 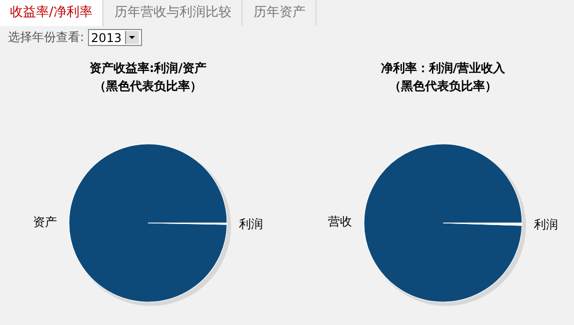 I want to click on slice-label: 资产, so click(x=45, y=222).